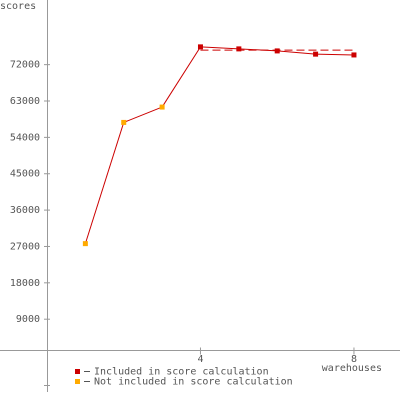 This screenshot has width=400, height=400. What do you see at coordinates (25, 174) in the screenshot?
I see `y-tick-label: 45000` at bounding box center [25, 174].